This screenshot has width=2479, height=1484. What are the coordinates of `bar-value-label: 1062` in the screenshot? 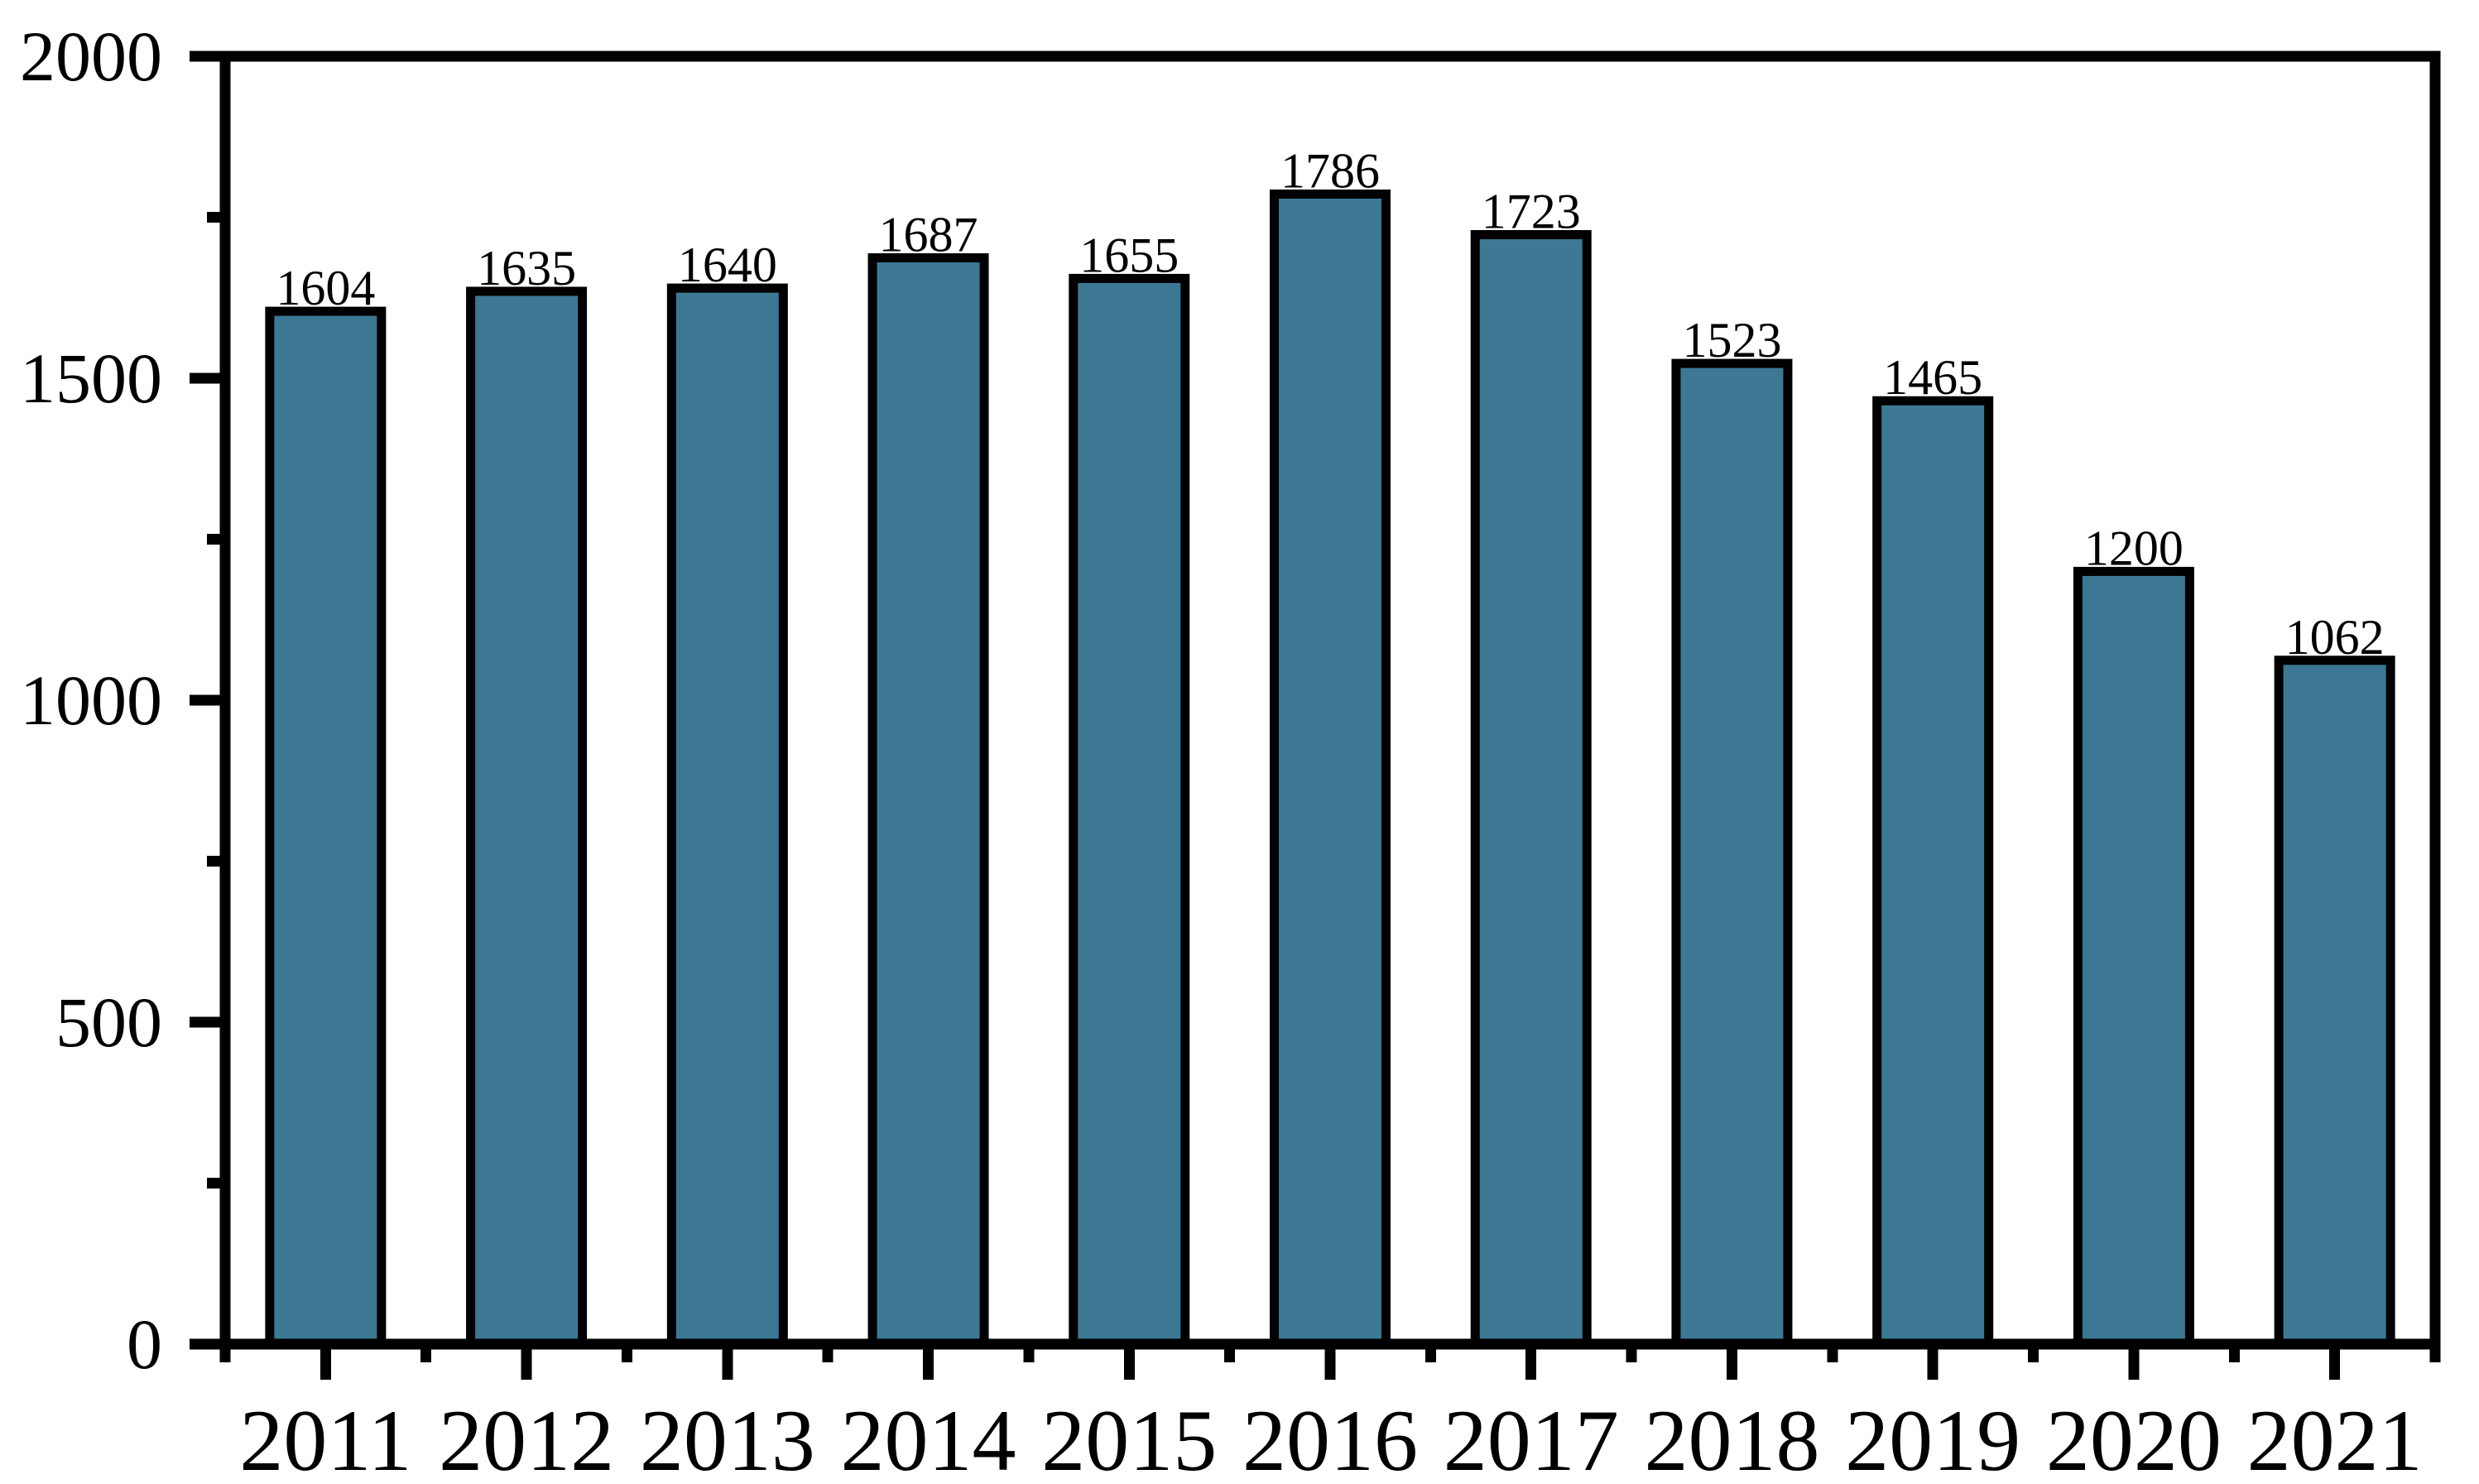 It's located at (2335, 637).